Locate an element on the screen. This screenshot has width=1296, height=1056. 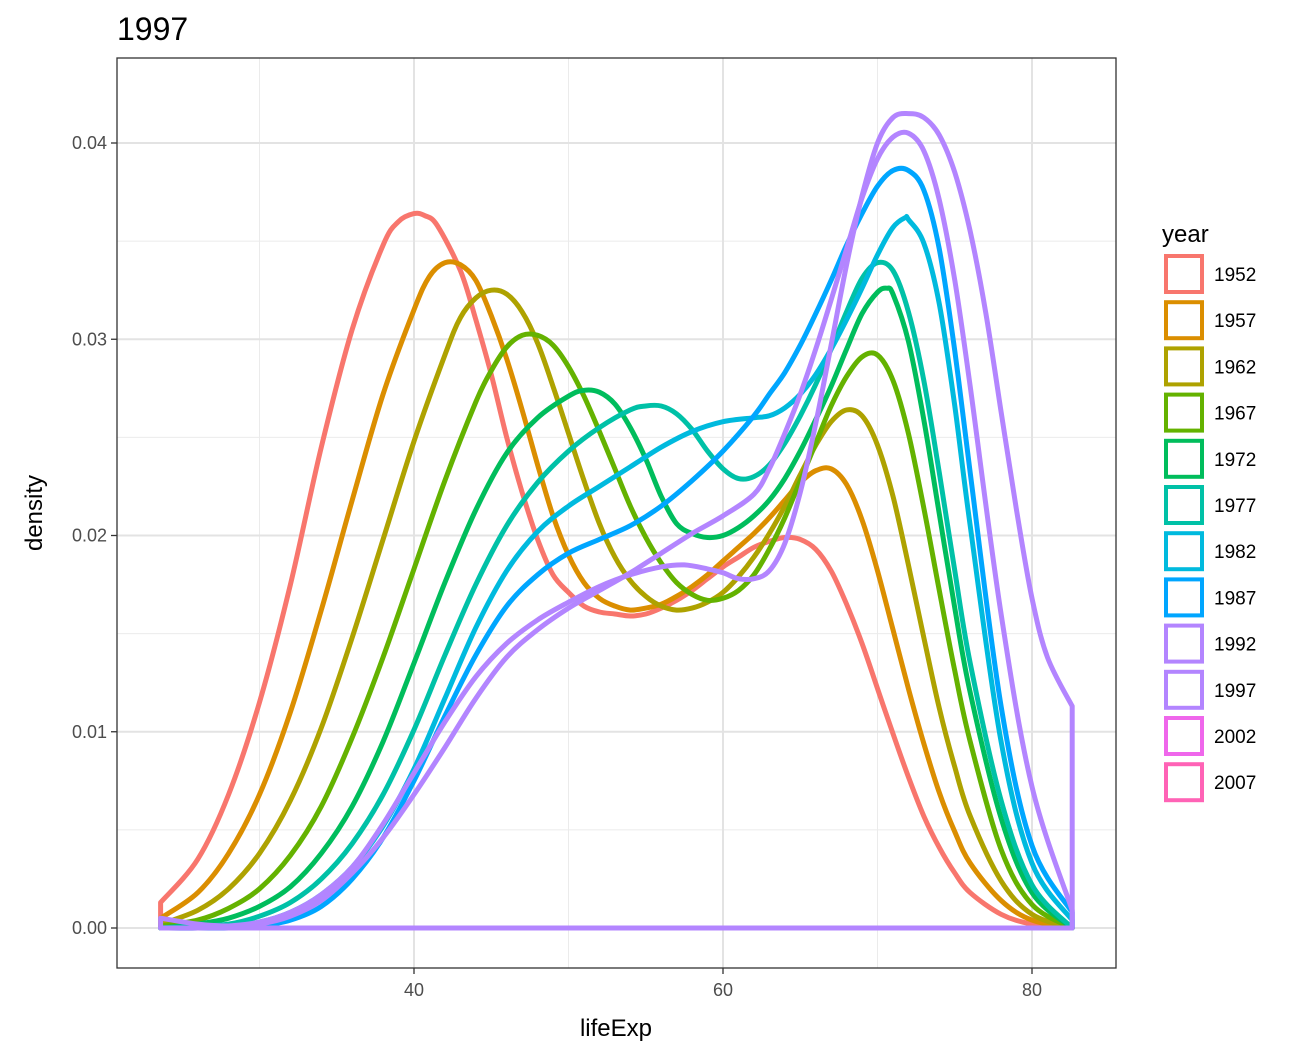
legend-label-1967: 1967 is located at coordinates (1235, 414).